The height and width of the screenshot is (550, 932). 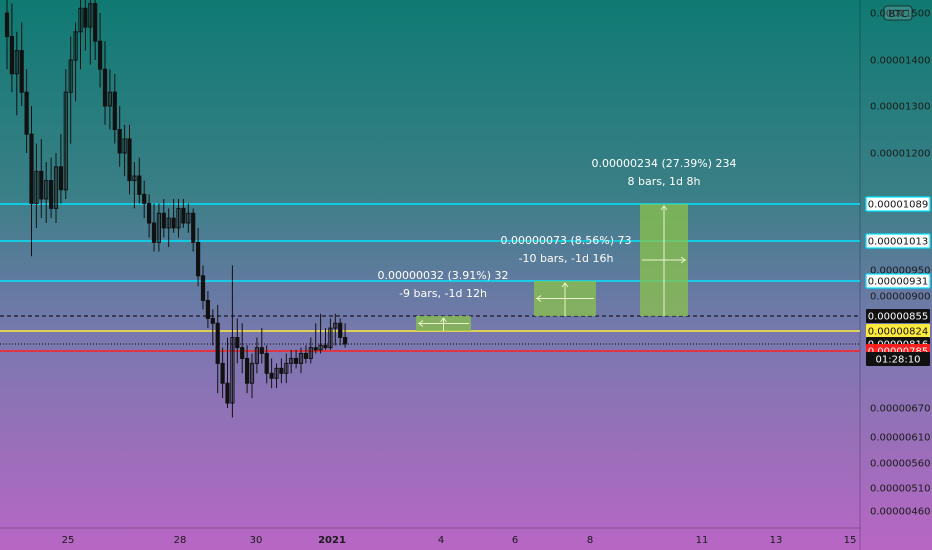 What do you see at coordinates (900, 297) in the screenshot?
I see `price-tick-label: 0.00000900` at bounding box center [900, 297].